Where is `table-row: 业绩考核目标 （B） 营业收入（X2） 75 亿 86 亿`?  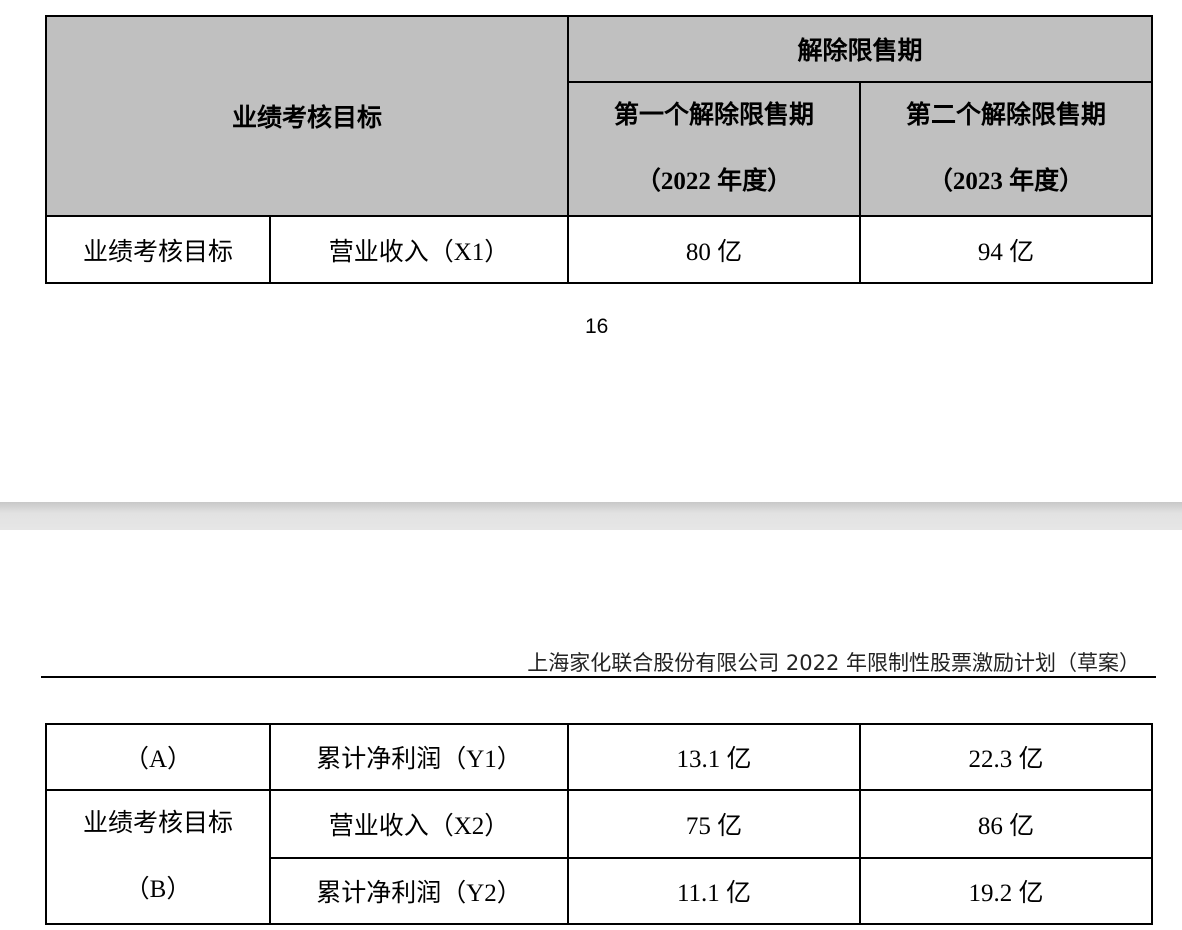
table-row: 业绩考核目标 （B） 营业收入（X2） 75 亿 86 亿 is located at coordinates (599, 857).